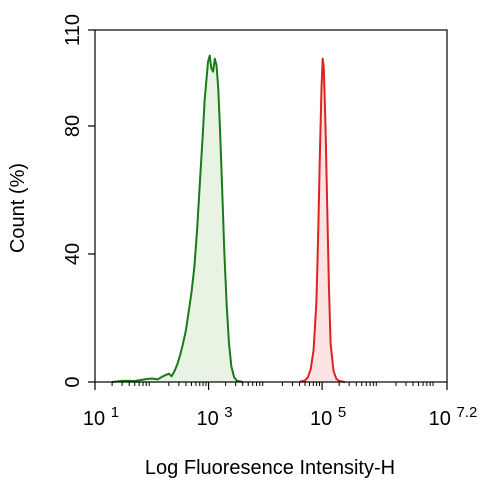 Image resolution: width=489 pixels, height=490 pixels. What do you see at coordinates (73, 381) in the screenshot?
I see `y-tick-label: 0` at bounding box center [73, 381].